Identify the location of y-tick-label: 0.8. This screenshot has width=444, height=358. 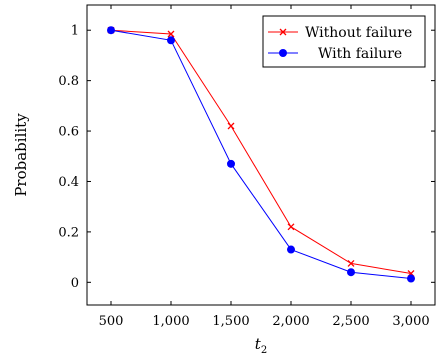
(68, 81).